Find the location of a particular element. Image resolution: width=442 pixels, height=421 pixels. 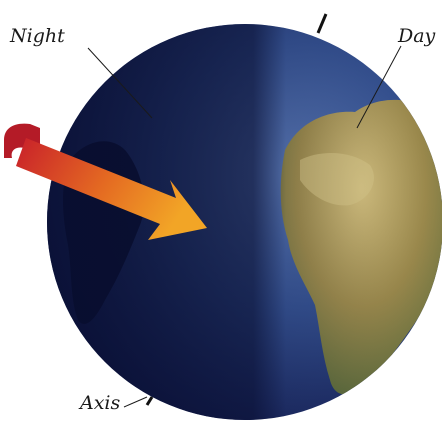

axis-line-bottom is located at coordinates (149, 401).